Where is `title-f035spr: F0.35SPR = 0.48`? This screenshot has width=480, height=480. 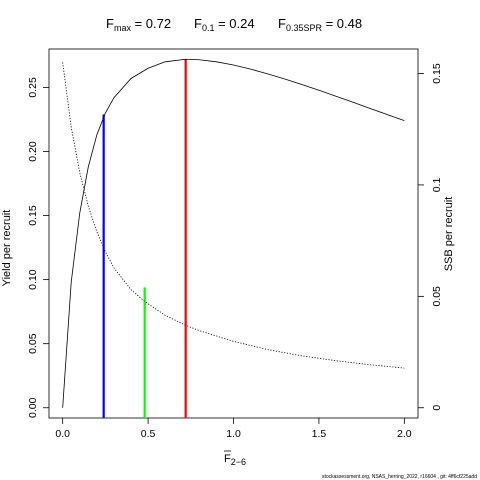 title-f035spr: F0.35SPR = 0.48 is located at coordinates (320, 24).